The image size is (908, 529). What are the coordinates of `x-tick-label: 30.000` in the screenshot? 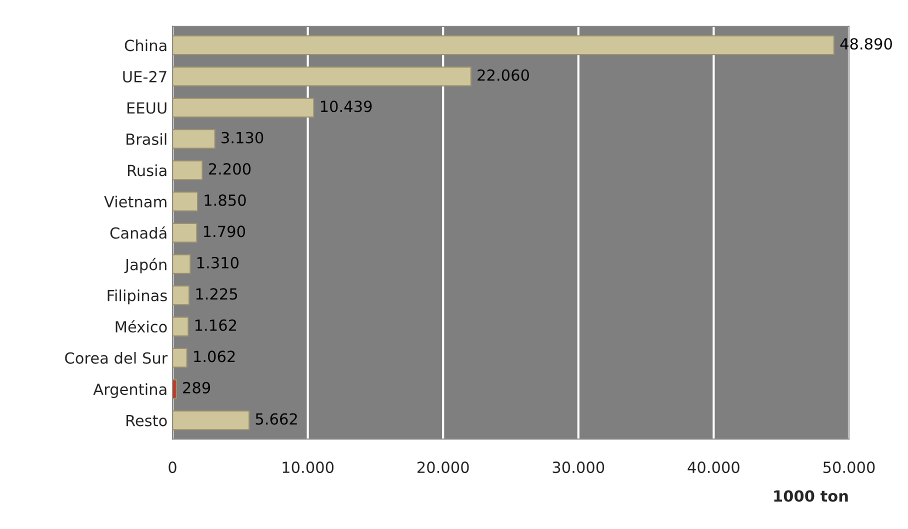 It's located at (578, 468).